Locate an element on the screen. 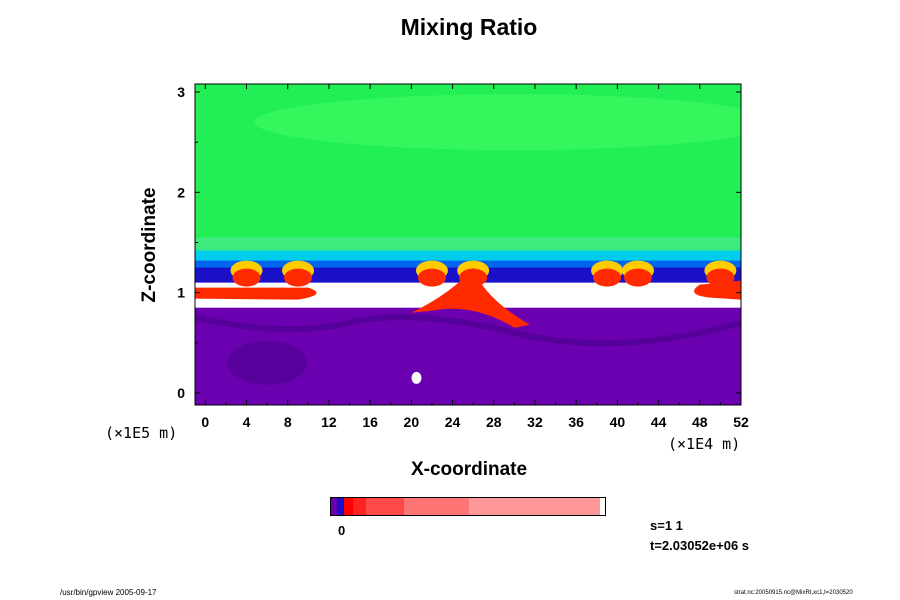 Image resolution: width=900 pixels, height=600 pixels. footer-source: strat.nc:20050915.nc@MixRt,xc1,t=2030520 is located at coordinates (793, 593).